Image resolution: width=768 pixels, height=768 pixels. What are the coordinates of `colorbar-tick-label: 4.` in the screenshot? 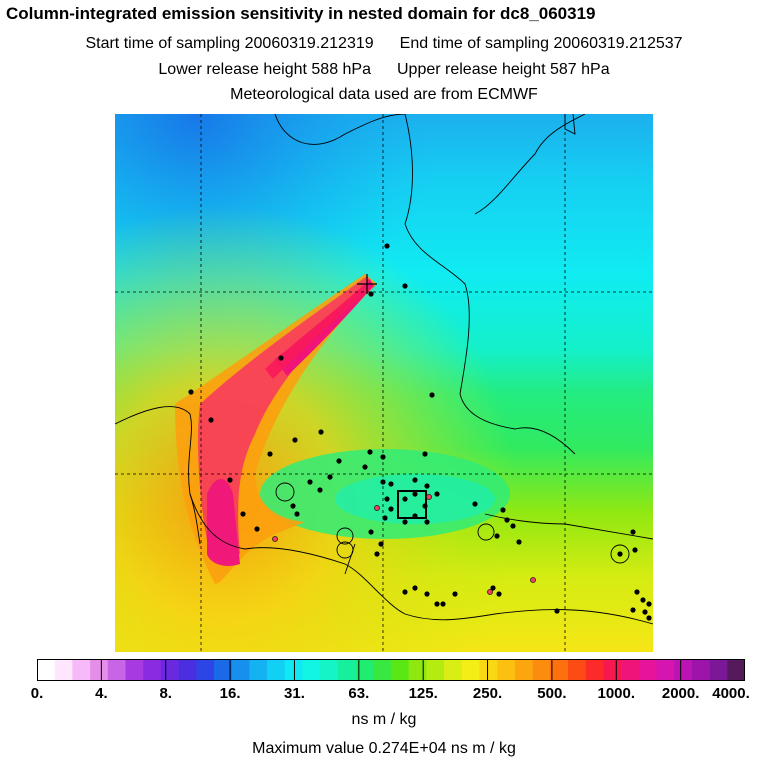 It's located at (101, 693).